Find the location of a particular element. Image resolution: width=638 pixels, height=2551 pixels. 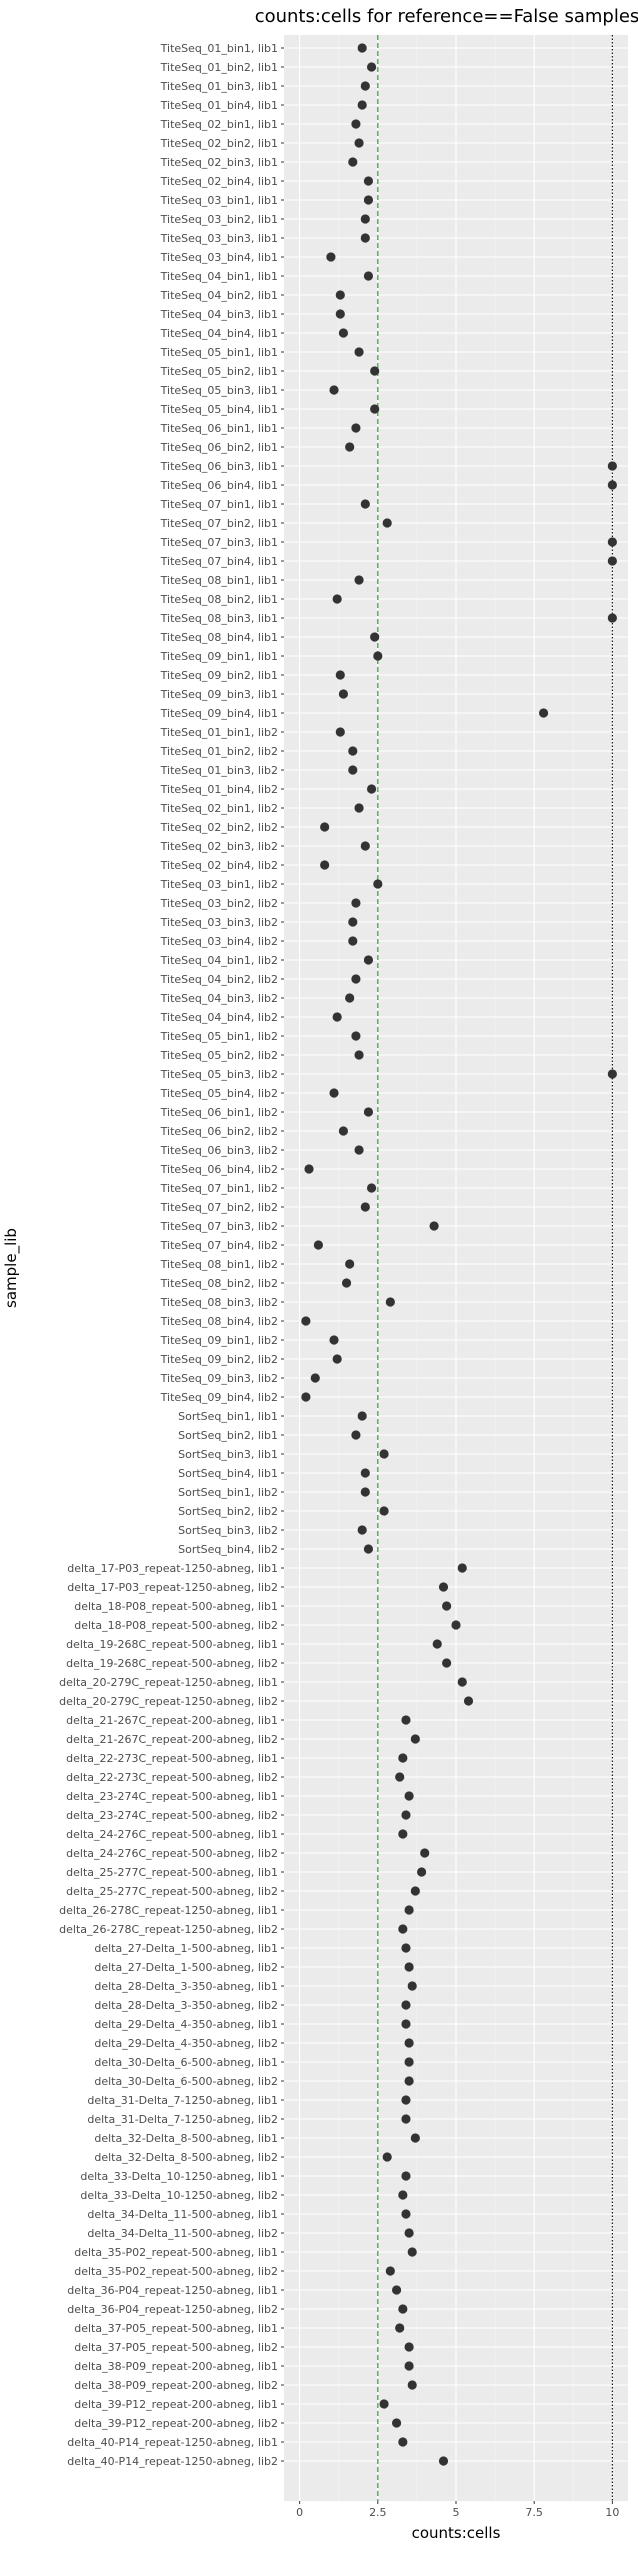

x-tick-labels: 0 2.5 5 7.5 10 is located at coordinates (457, 2510).